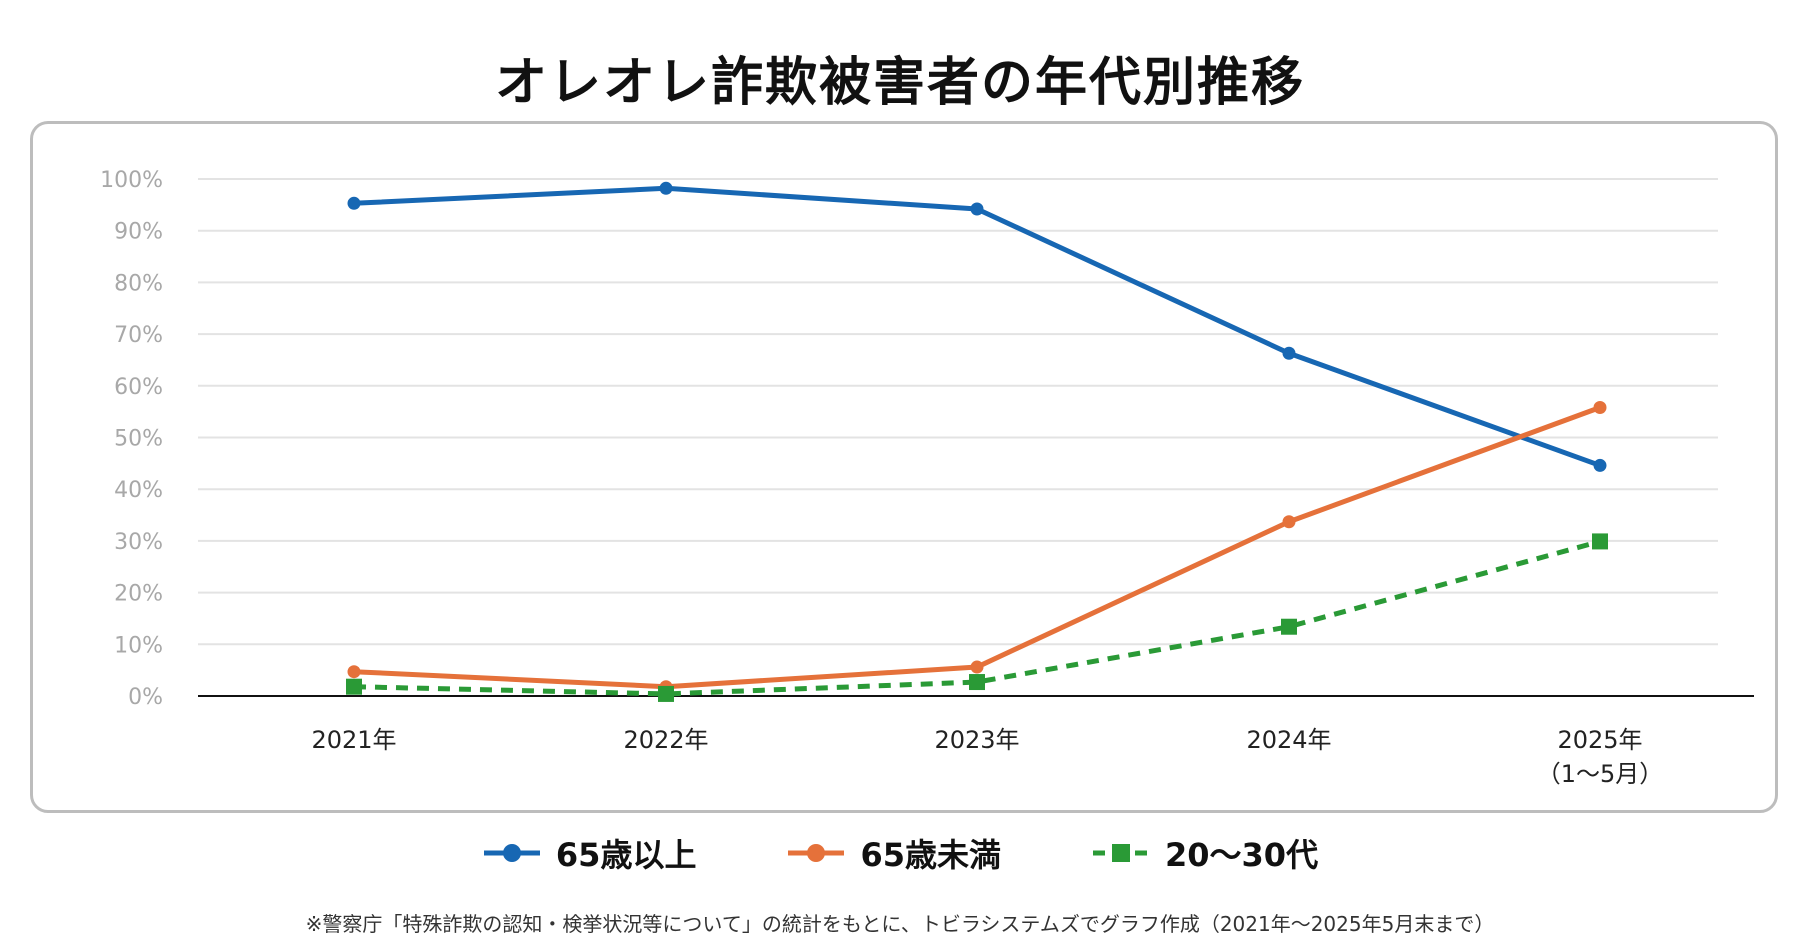  I want to click on legend-item: 20〜30代, so click(1204, 853).